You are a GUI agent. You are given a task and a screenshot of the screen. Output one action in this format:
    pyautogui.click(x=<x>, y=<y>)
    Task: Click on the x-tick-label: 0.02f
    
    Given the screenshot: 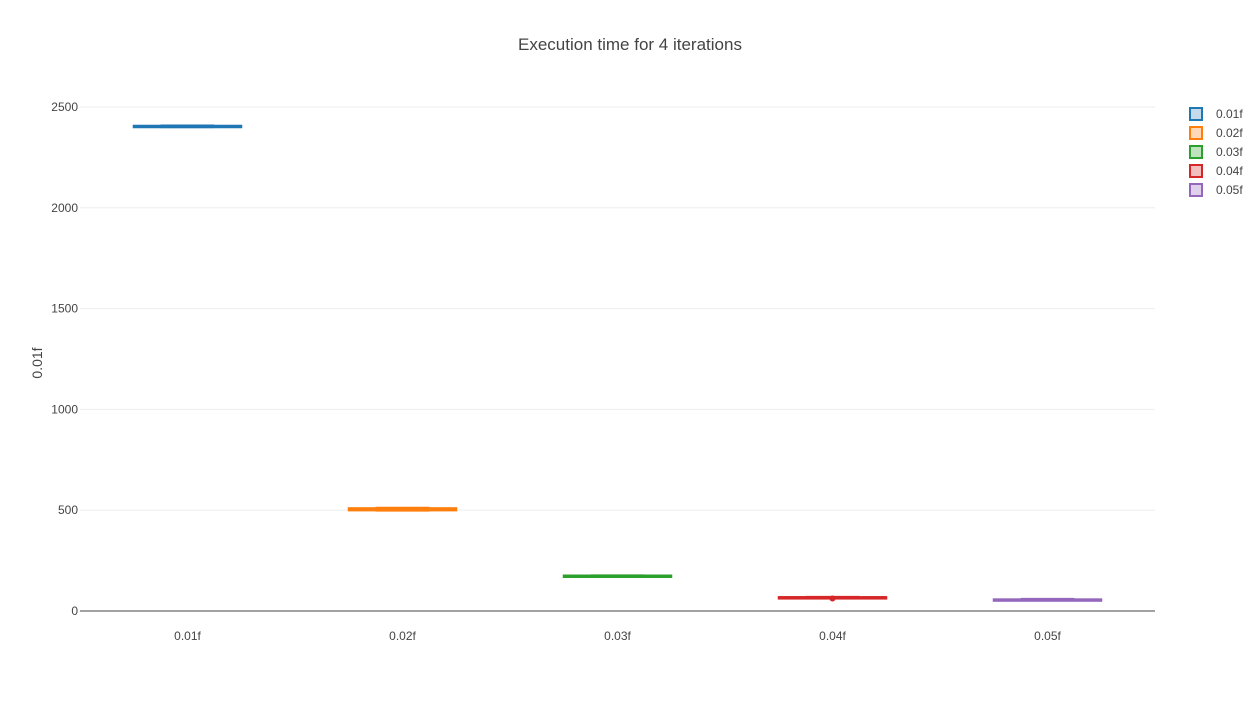 What is the action you would take?
    pyautogui.click(x=402, y=636)
    